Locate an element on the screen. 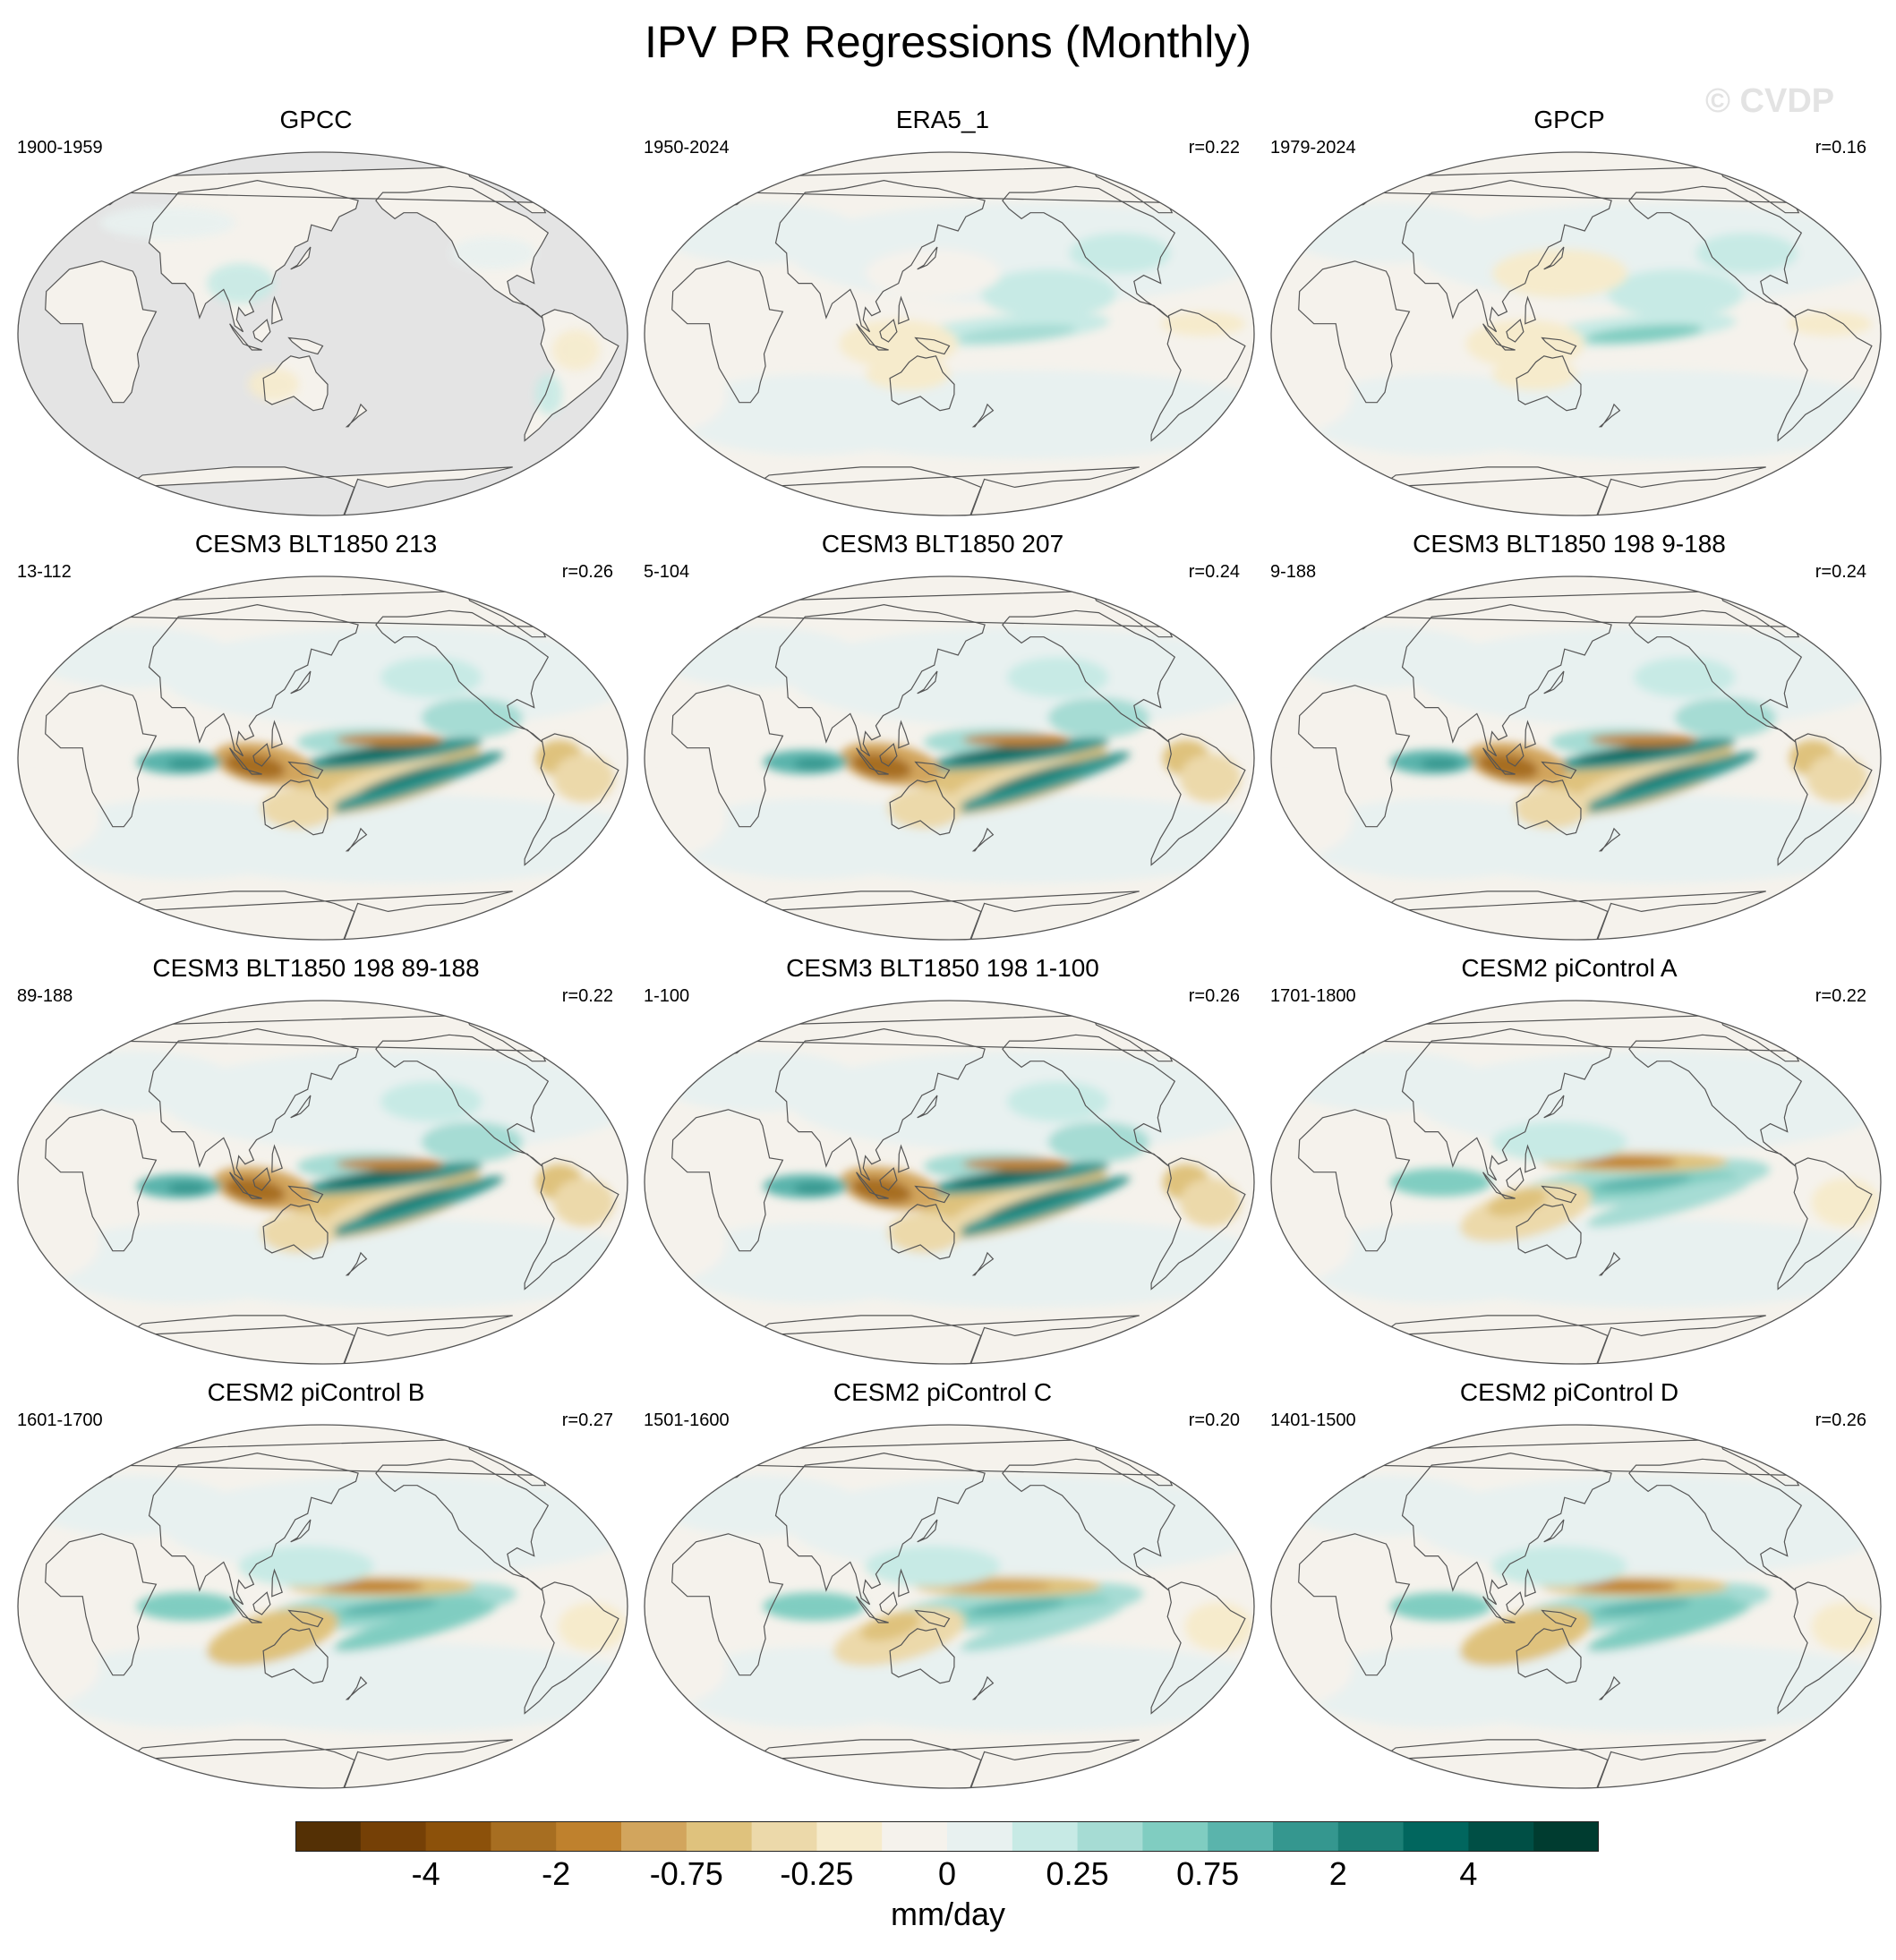 The height and width of the screenshot is (1960, 1896). panel-period: 13-112 is located at coordinates (44, 572).